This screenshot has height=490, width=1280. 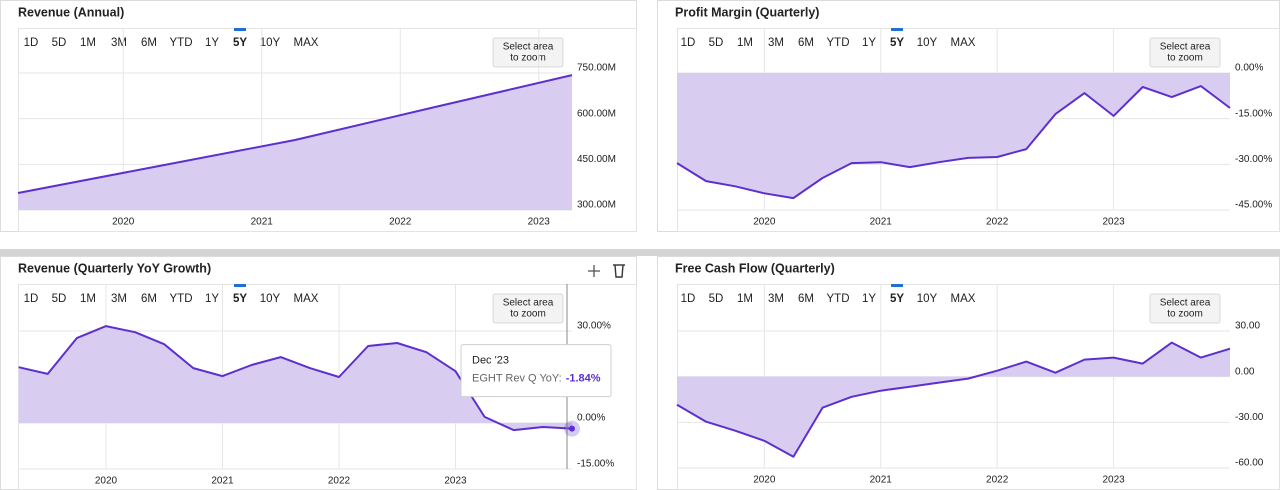 I want to click on tooltip-label: EGHT Rev Q YoY:, so click(x=517, y=379).